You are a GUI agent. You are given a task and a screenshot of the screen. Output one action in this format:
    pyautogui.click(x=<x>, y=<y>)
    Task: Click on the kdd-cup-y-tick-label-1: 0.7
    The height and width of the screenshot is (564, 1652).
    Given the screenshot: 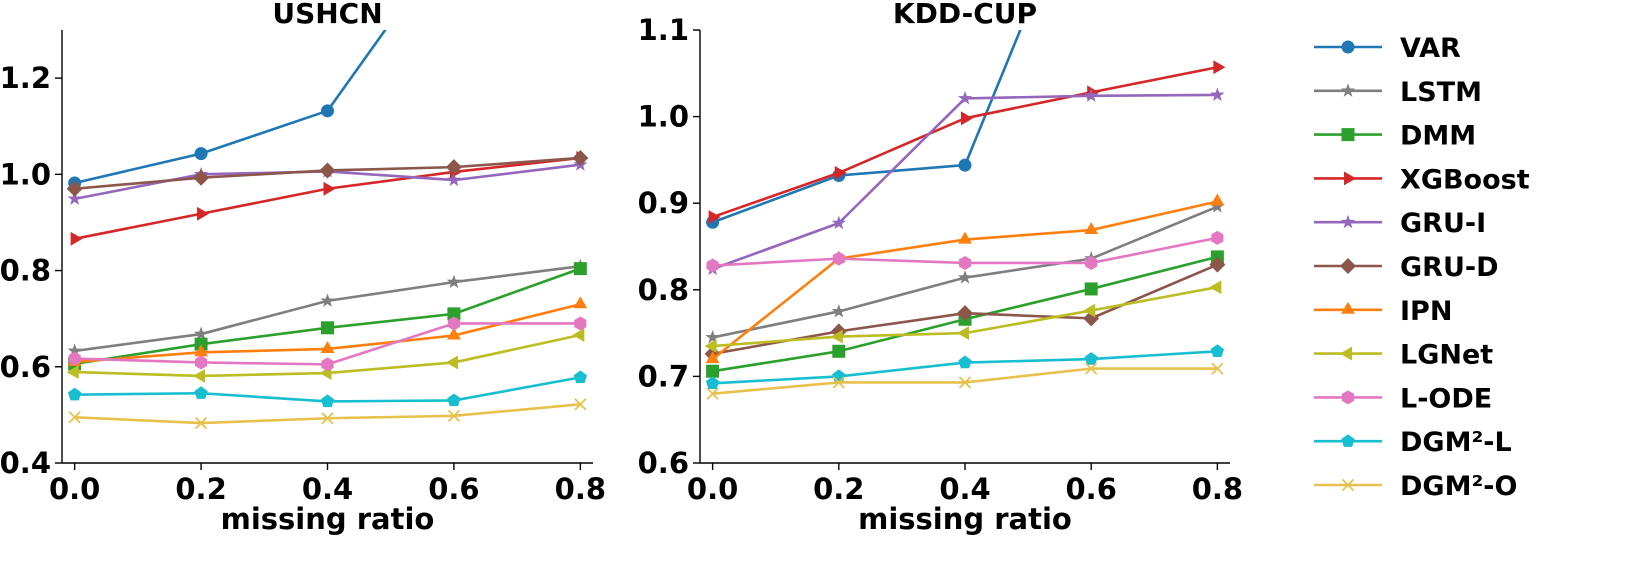 What is the action you would take?
    pyautogui.click(x=663, y=376)
    